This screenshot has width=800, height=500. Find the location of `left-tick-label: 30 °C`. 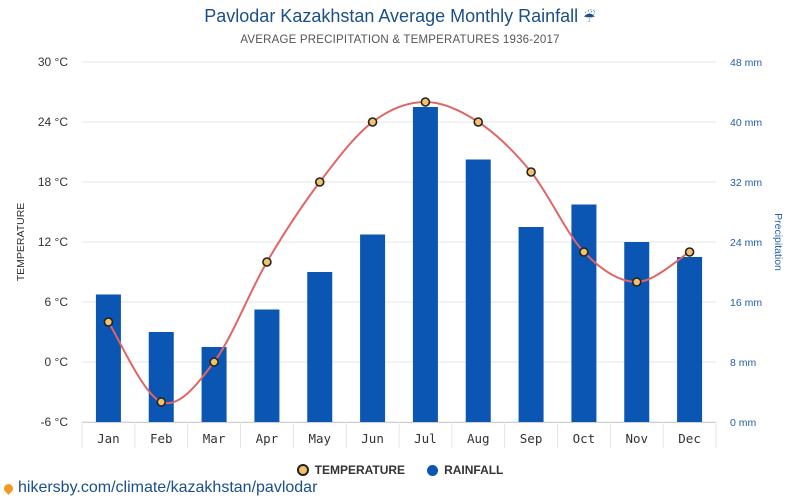

left-tick-label: 30 °C is located at coordinates (53, 62).